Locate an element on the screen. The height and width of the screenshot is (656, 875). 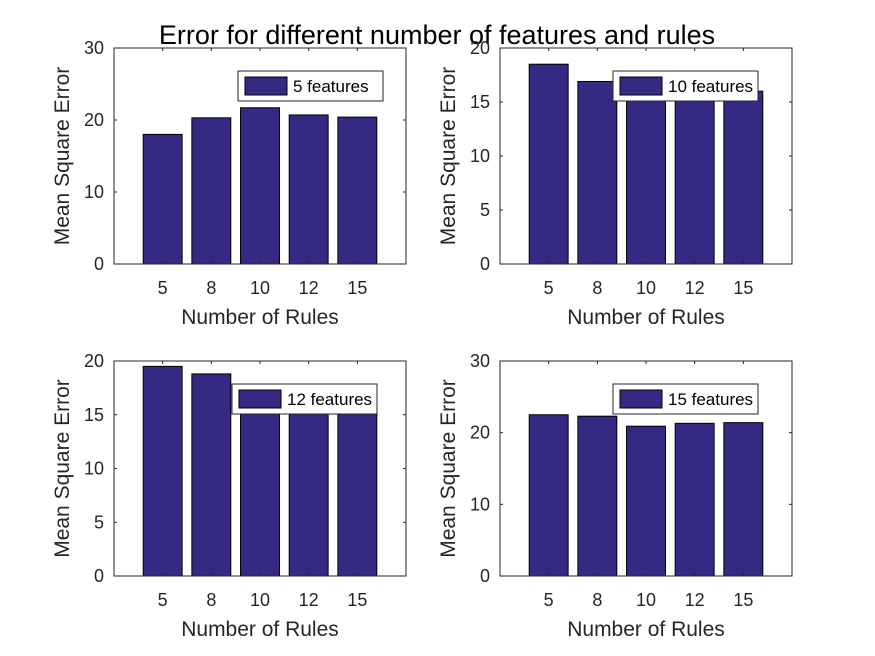
legend: 10 features is located at coordinates (685, 86).